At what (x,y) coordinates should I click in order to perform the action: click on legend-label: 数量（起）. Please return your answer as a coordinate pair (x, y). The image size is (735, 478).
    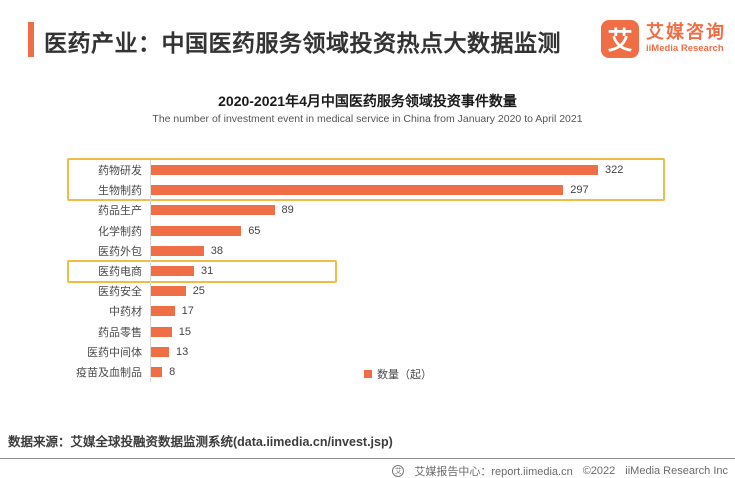
    Looking at the image, I should click on (404, 375).